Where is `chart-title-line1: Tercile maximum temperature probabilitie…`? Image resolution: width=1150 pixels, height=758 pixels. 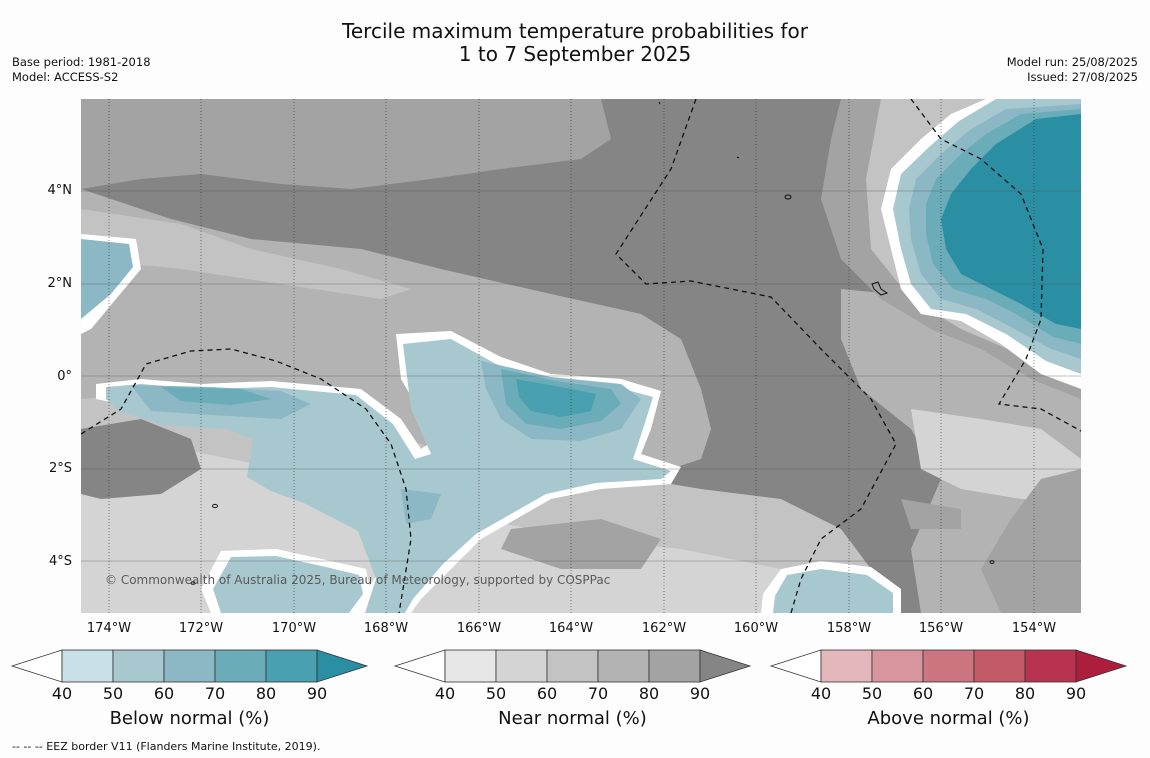
chart-title-line1: Tercile maximum temperature probabilitie… is located at coordinates (575, 31).